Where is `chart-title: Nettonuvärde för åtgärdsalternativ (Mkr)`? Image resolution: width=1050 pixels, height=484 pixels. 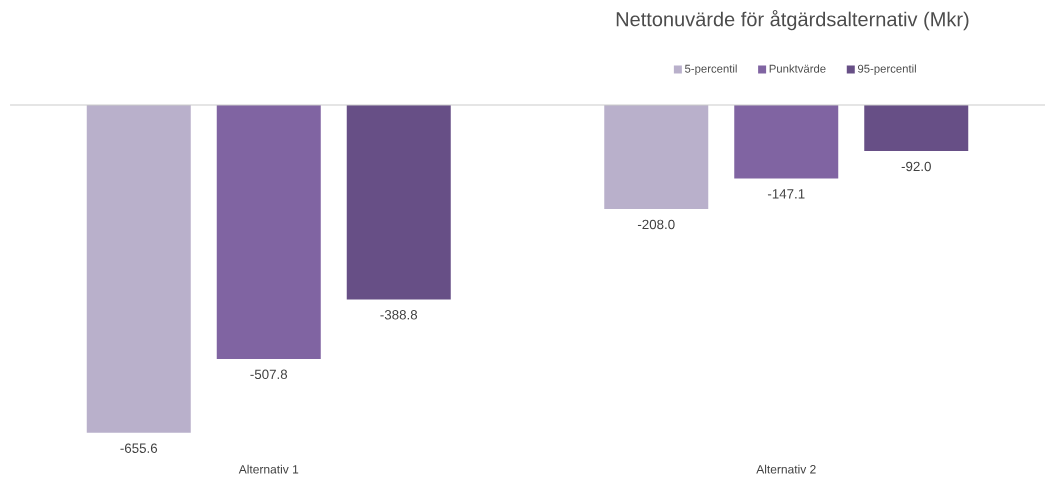 chart-title: Nettonuvärde för åtgärdsalternativ (Mkr) is located at coordinates (792, 20).